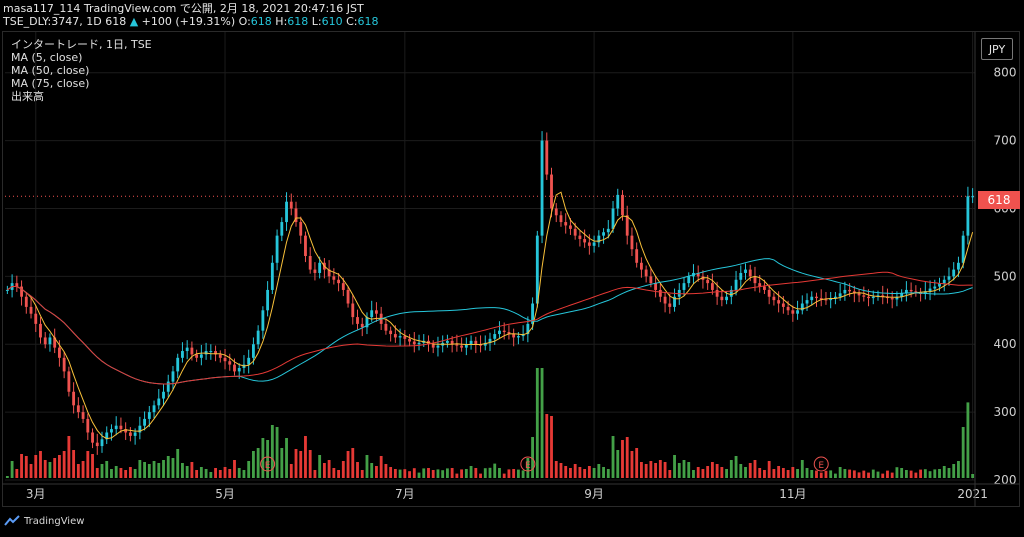 The width and height of the screenshot is (1024, 537). I want to click on y-tick-label: 400, so click(1005, 344).